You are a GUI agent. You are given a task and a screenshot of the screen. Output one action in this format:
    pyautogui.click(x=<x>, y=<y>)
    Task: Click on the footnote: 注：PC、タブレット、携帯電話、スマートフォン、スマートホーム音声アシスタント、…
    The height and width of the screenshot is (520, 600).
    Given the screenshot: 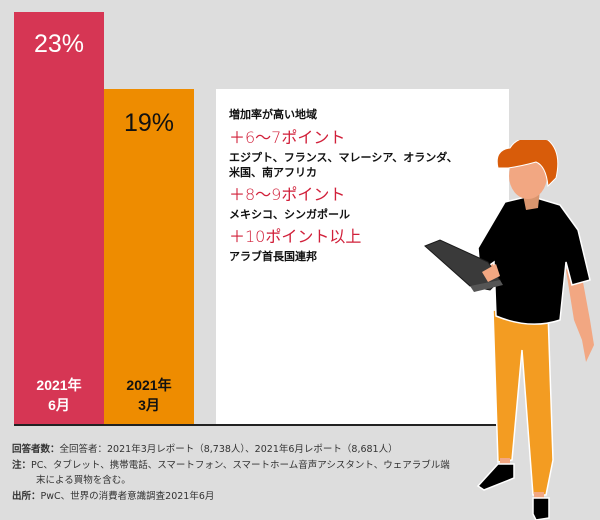 What is the action you would take?
    pyautogui.click(x=231, y=466)
    